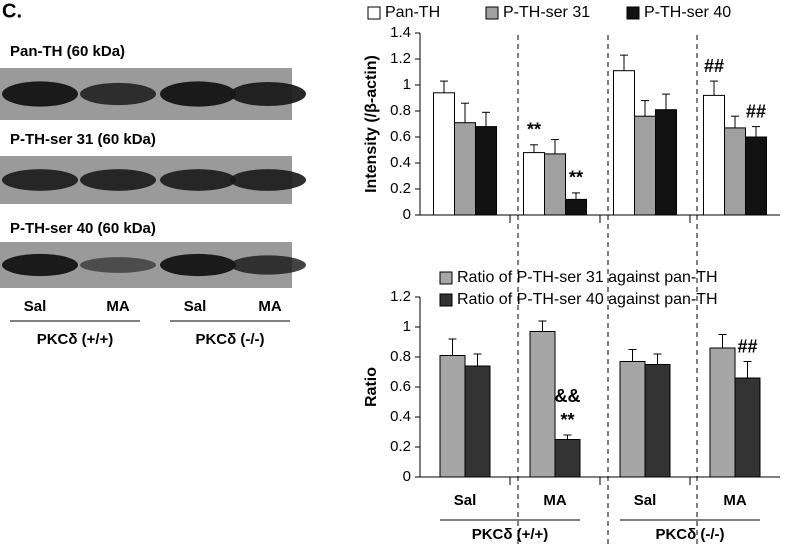  I want to click on y-axis-label: Ratio, so click(371, 387).